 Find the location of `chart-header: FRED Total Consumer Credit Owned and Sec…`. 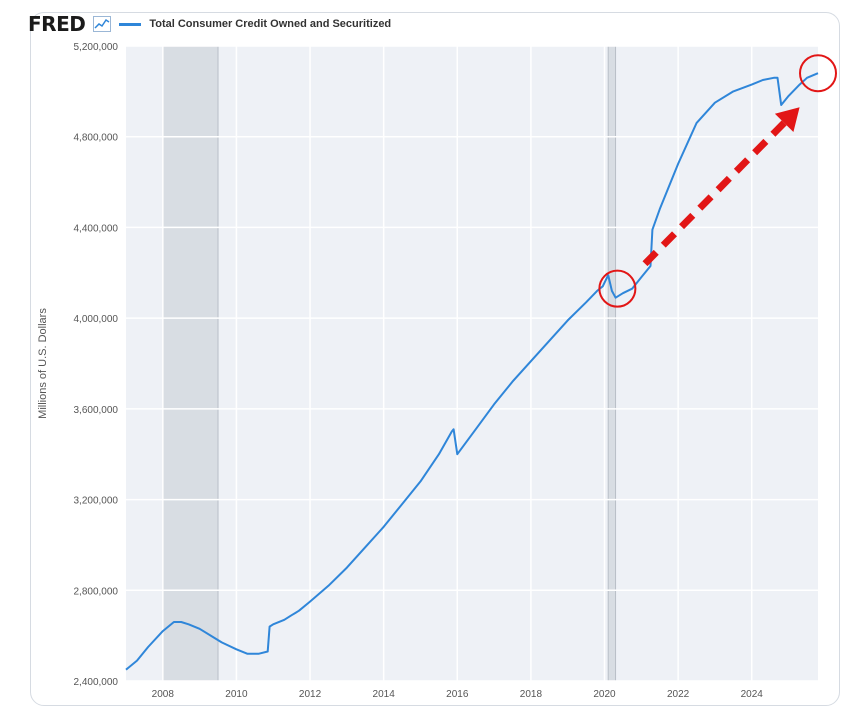

chart-header: FRED Total Consumer Credit Owned and Sec… is located at coordinates (209, 24).